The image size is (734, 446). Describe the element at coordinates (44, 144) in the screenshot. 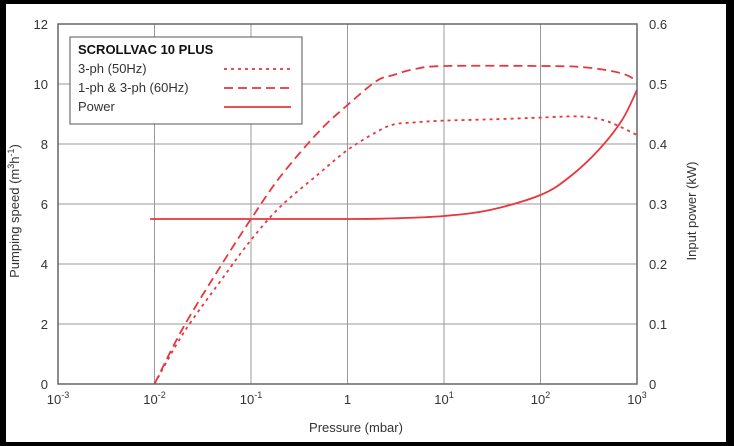

I see `y-tick-label: 8` at that location.